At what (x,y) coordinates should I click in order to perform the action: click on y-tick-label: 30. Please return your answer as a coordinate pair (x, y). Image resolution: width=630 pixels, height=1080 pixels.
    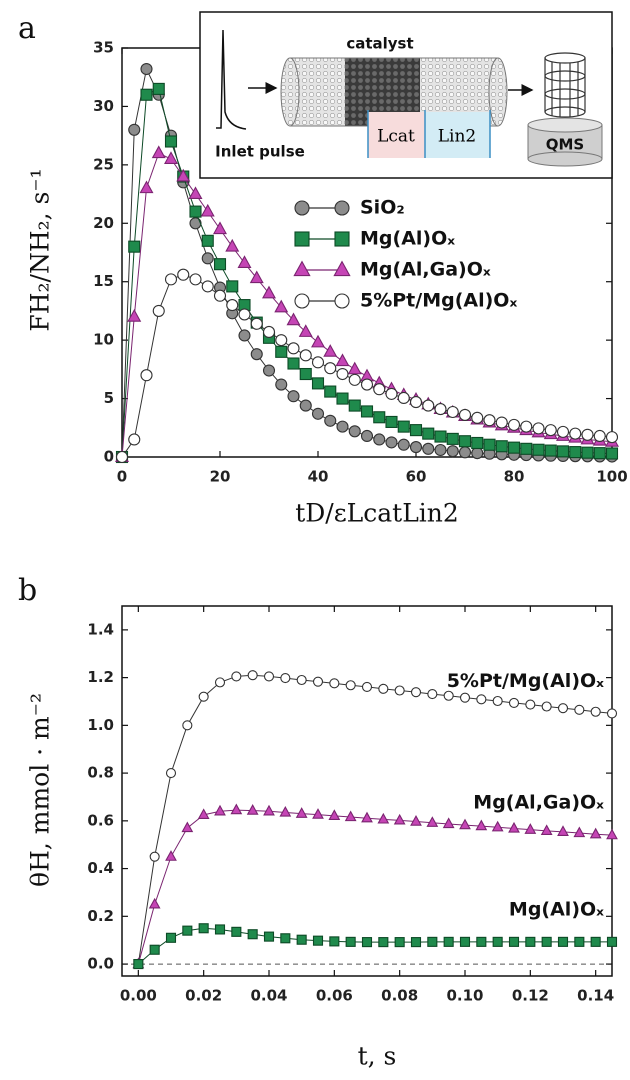
    Looking at the image, I should click on (103, 106).